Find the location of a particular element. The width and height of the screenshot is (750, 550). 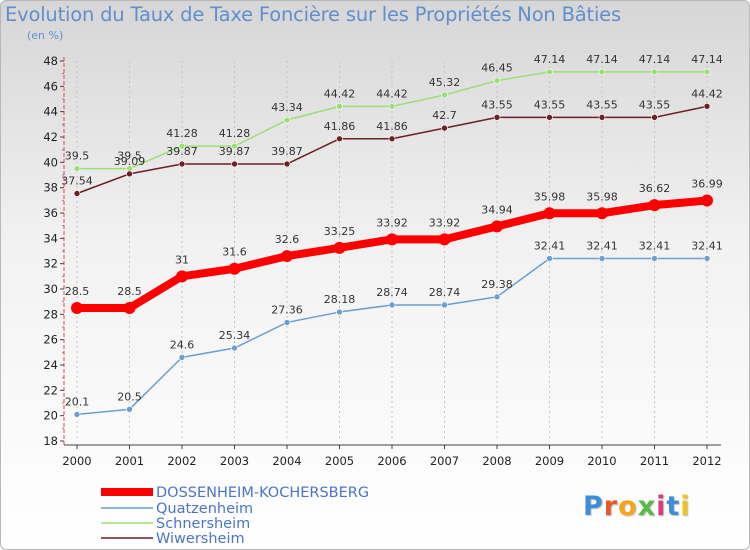

y-tick-label: 22 is located at coordinates (50, 390).